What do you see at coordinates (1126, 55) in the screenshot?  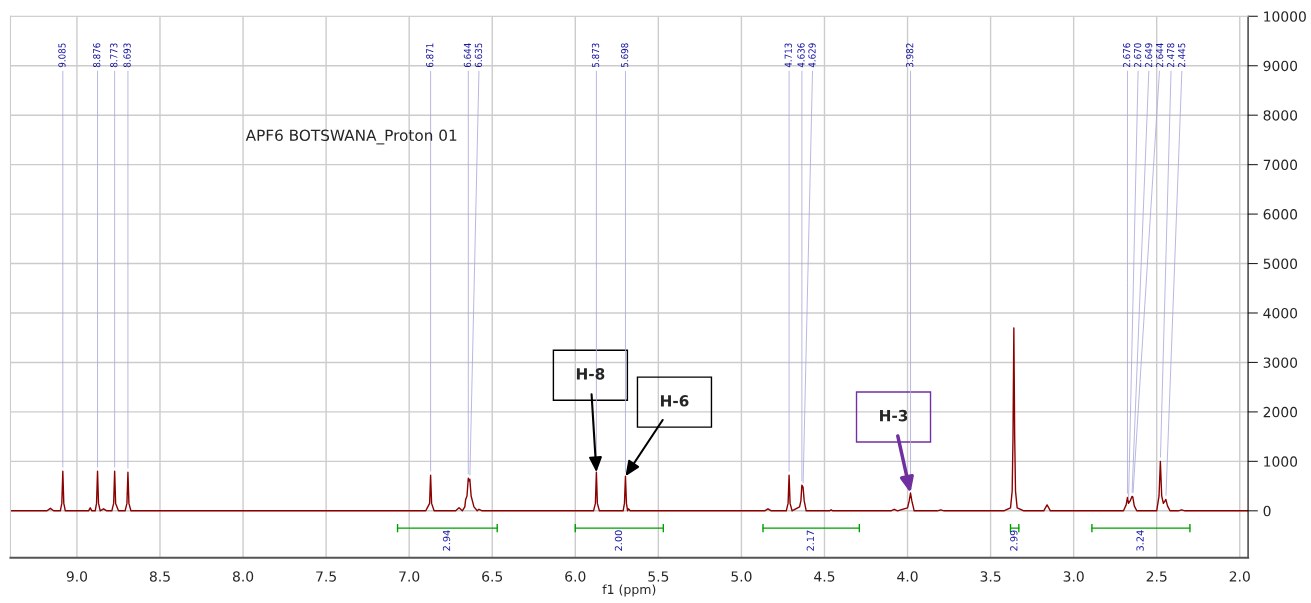 I see `annotation: 2.676` at bounding box center [1126, 55].